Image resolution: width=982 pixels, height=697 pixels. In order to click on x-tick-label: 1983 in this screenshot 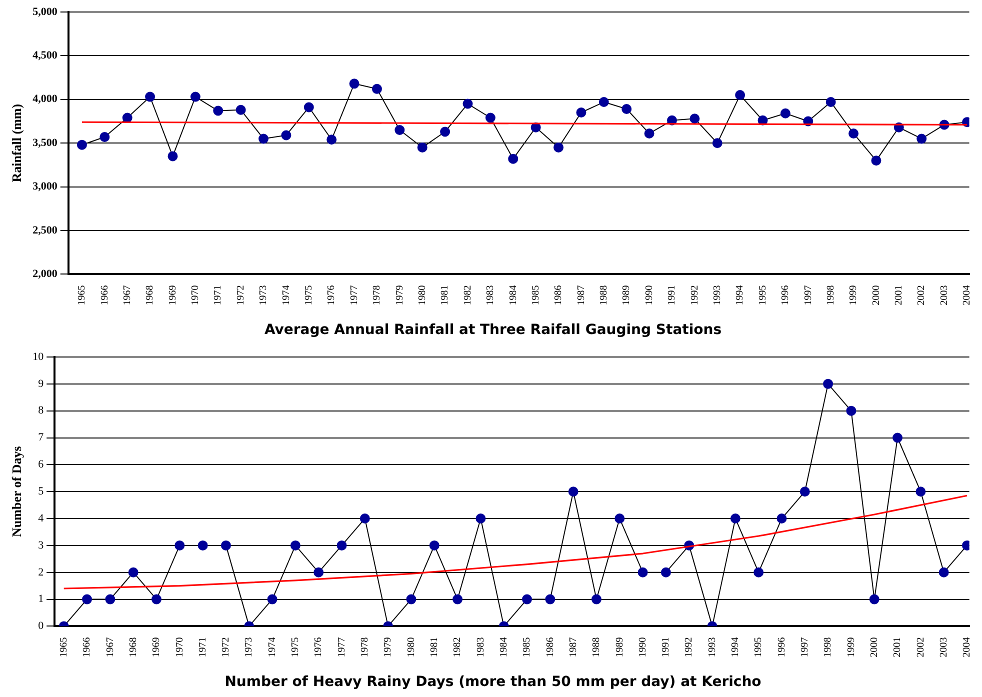, I will do `click(490, 295)`.